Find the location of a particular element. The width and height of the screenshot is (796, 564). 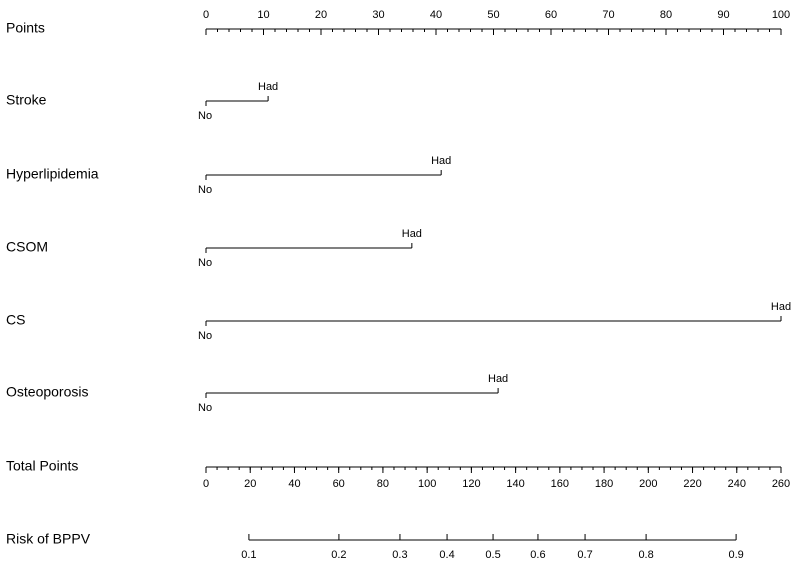

tick-label: 0.6 is located at coordinates (537, 555).